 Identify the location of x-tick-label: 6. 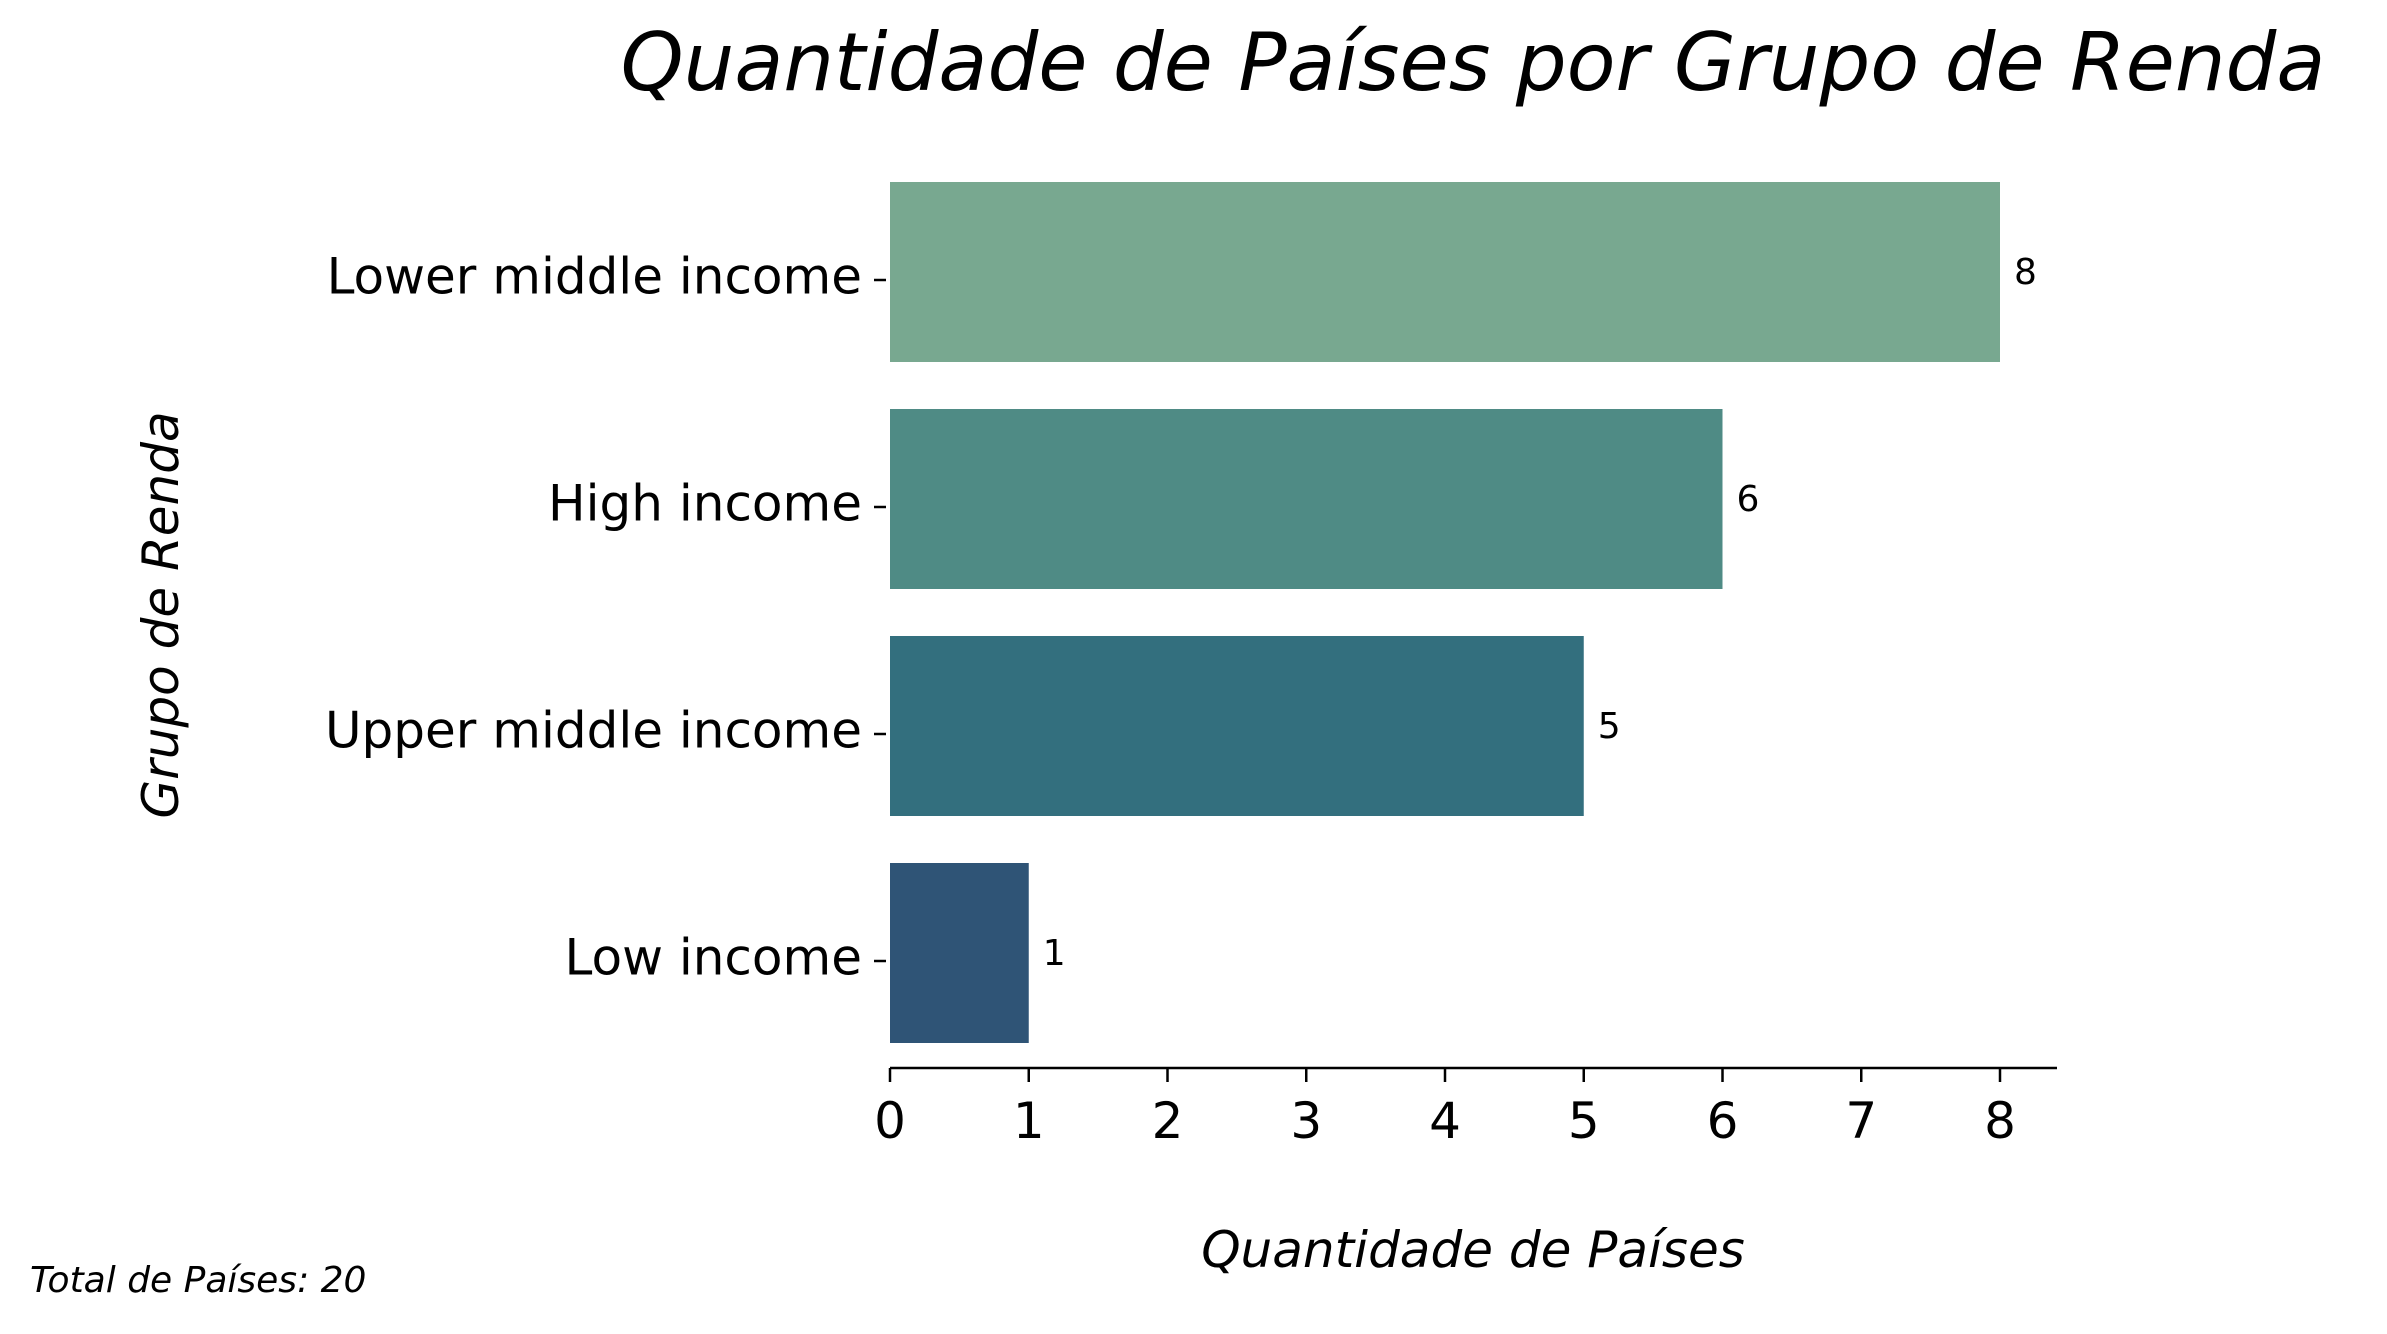
(1723, 1121).